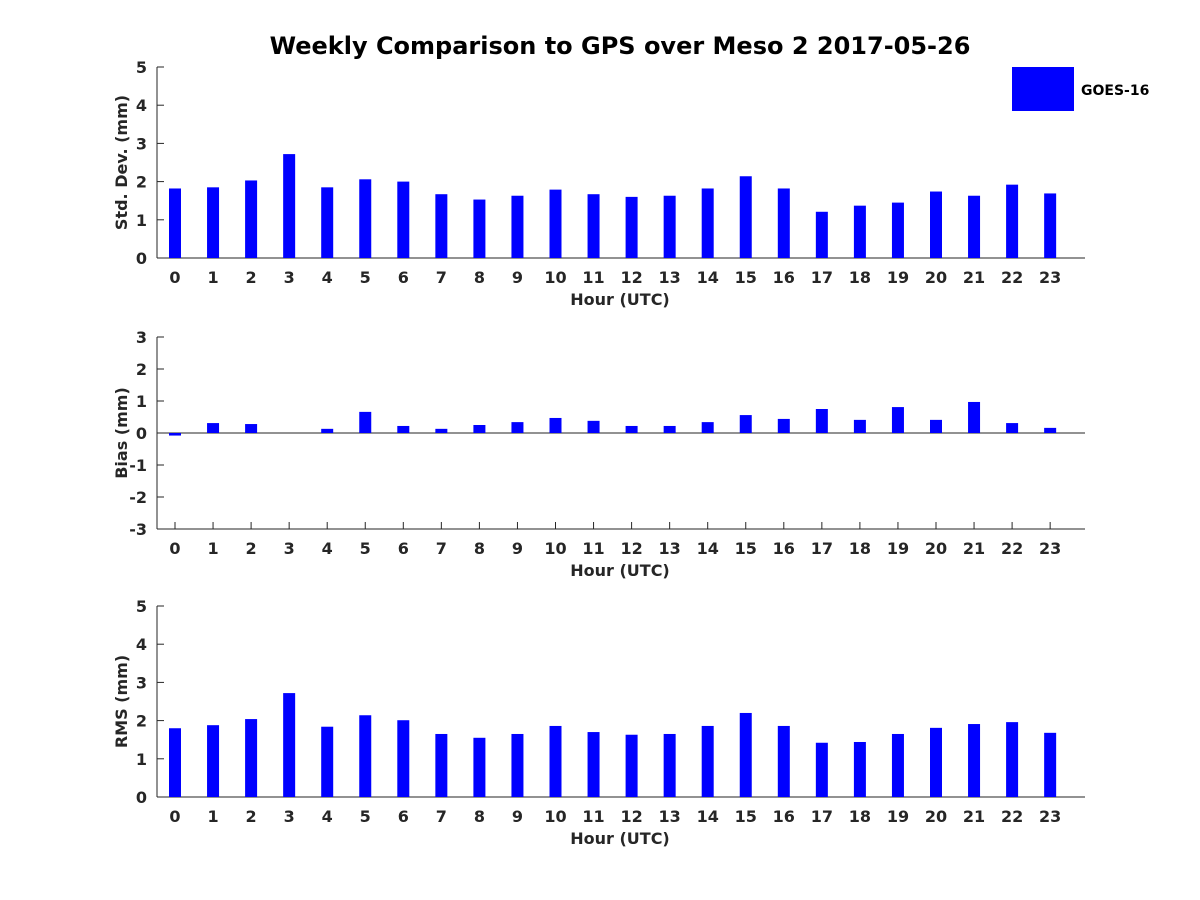 The image size is (1200, 900). I want to click on std-dev-x-tick-label: 16, so click(784, 277).